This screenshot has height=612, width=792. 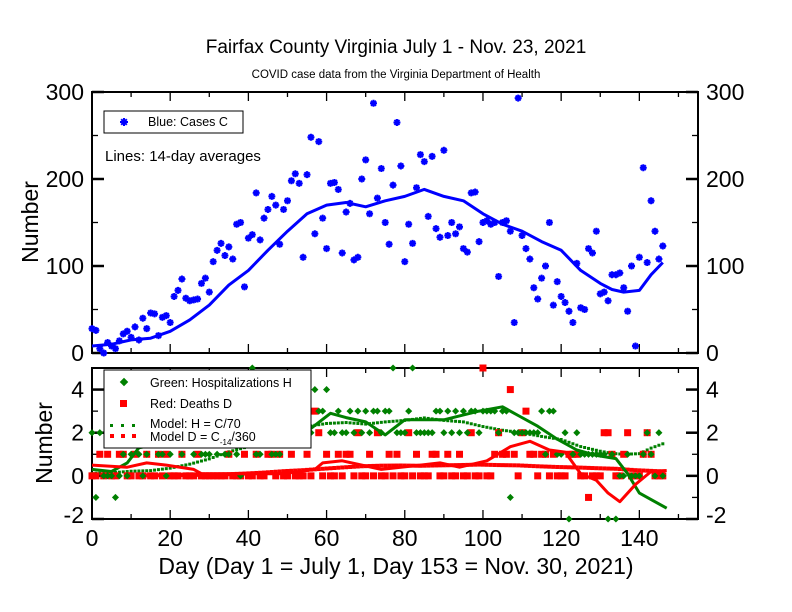 I want to click on annotation-averages: Lines: 14-day averages, so click(x=183, y=156).